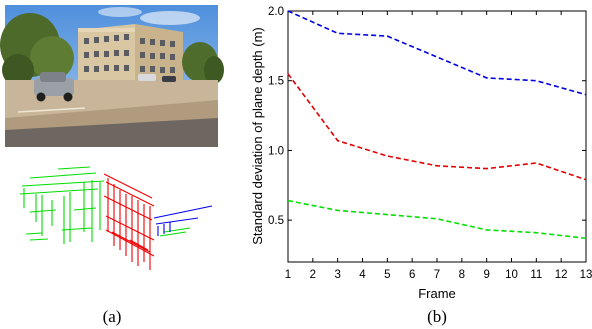  I want to click on caption-a: (a), so click(112, 316).